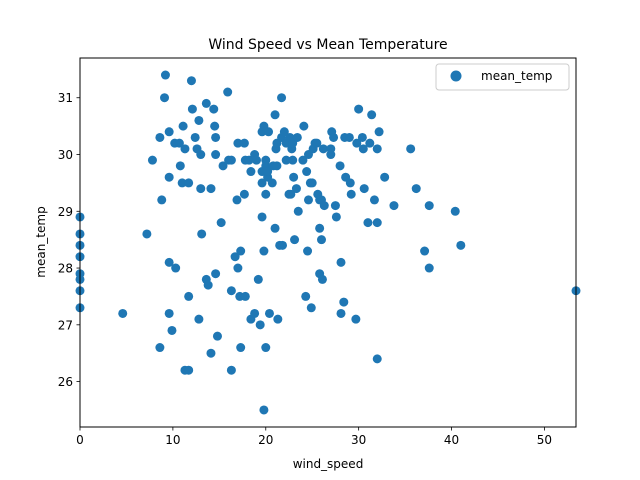 This screenshot has height=480, width=640. I want to click on y-tick-label: 30, so click(65, 155).